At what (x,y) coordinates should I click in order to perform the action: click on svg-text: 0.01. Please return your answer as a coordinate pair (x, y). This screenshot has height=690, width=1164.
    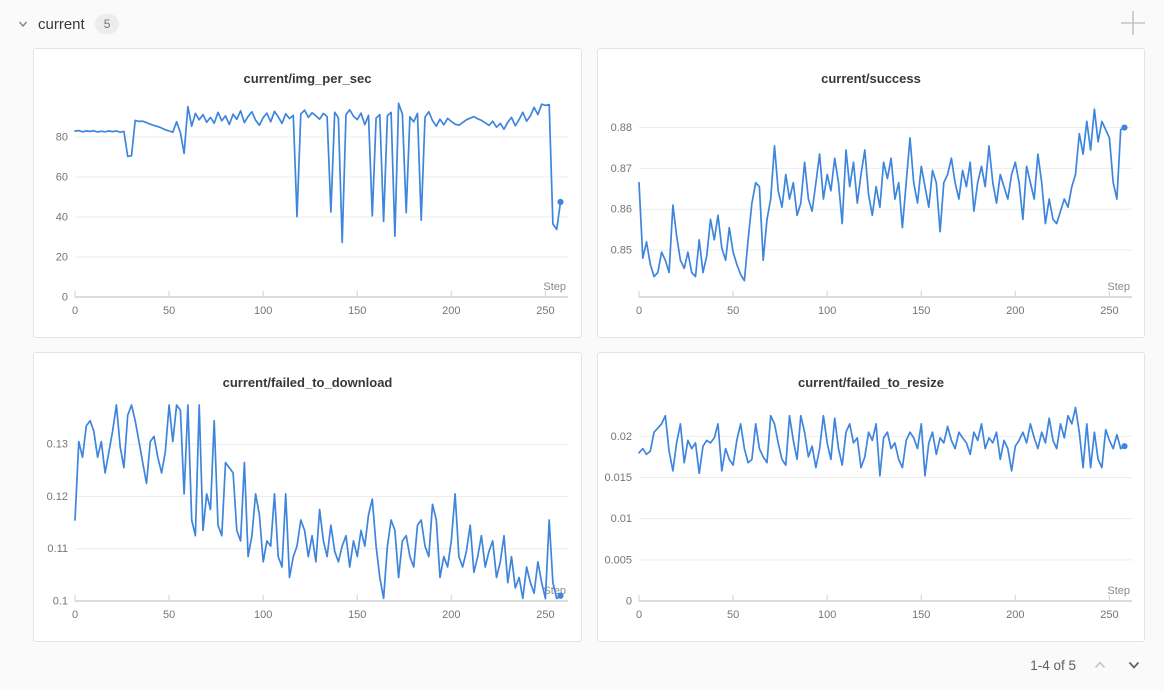
    Looking at the image, I should click on (620, 519).